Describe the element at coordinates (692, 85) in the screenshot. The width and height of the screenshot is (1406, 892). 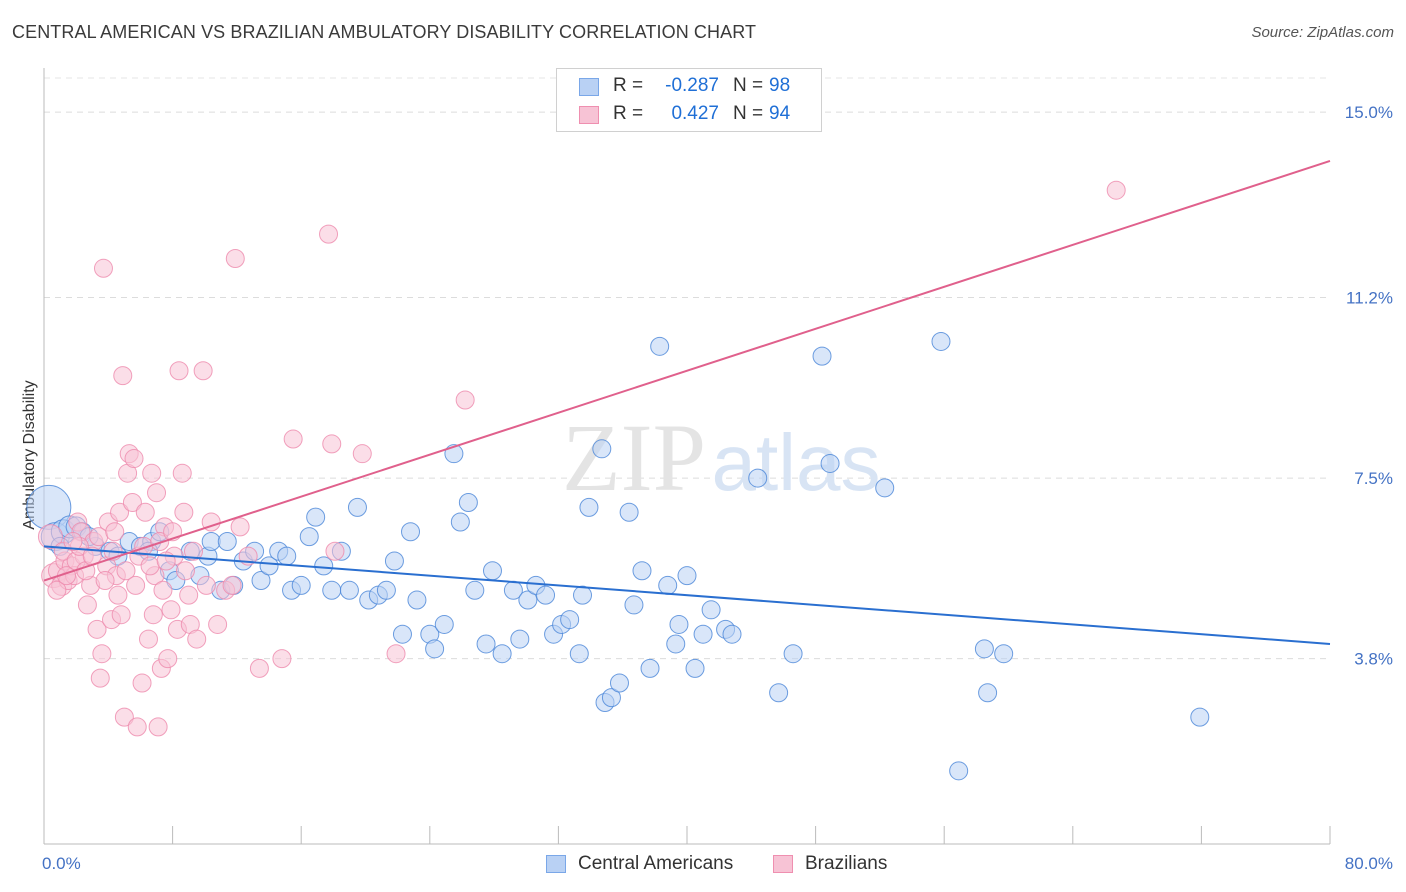
I see `legend-r-value: -0.287` at that location.